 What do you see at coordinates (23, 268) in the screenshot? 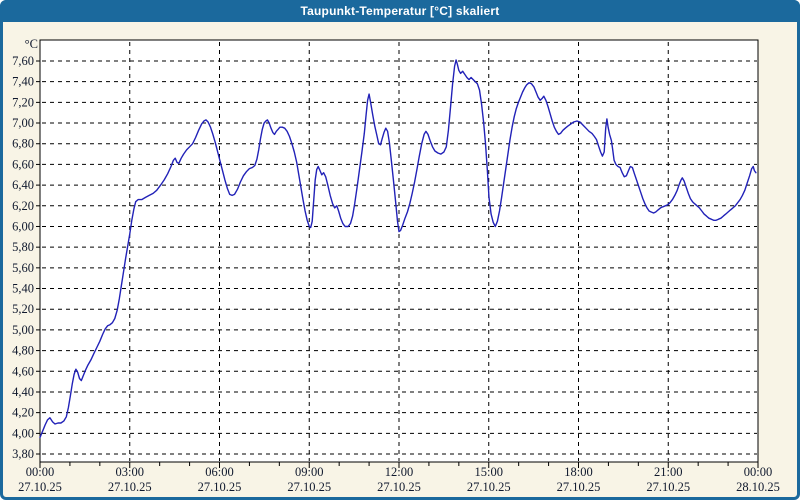
I see `y-tick-label: 5,60` at bounding box center [23, 268].